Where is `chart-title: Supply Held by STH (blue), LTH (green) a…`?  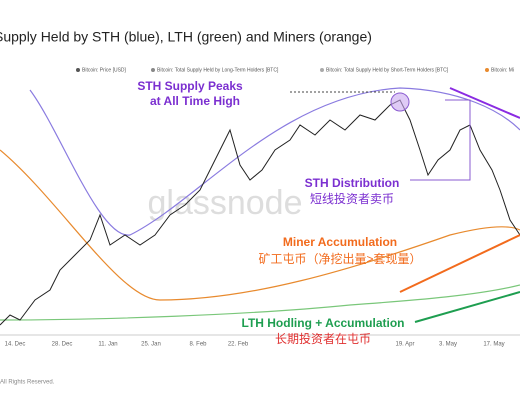 chart-title: Supply Held by STH (blue), LTH (green) a… is located at coordinates (186, 37).